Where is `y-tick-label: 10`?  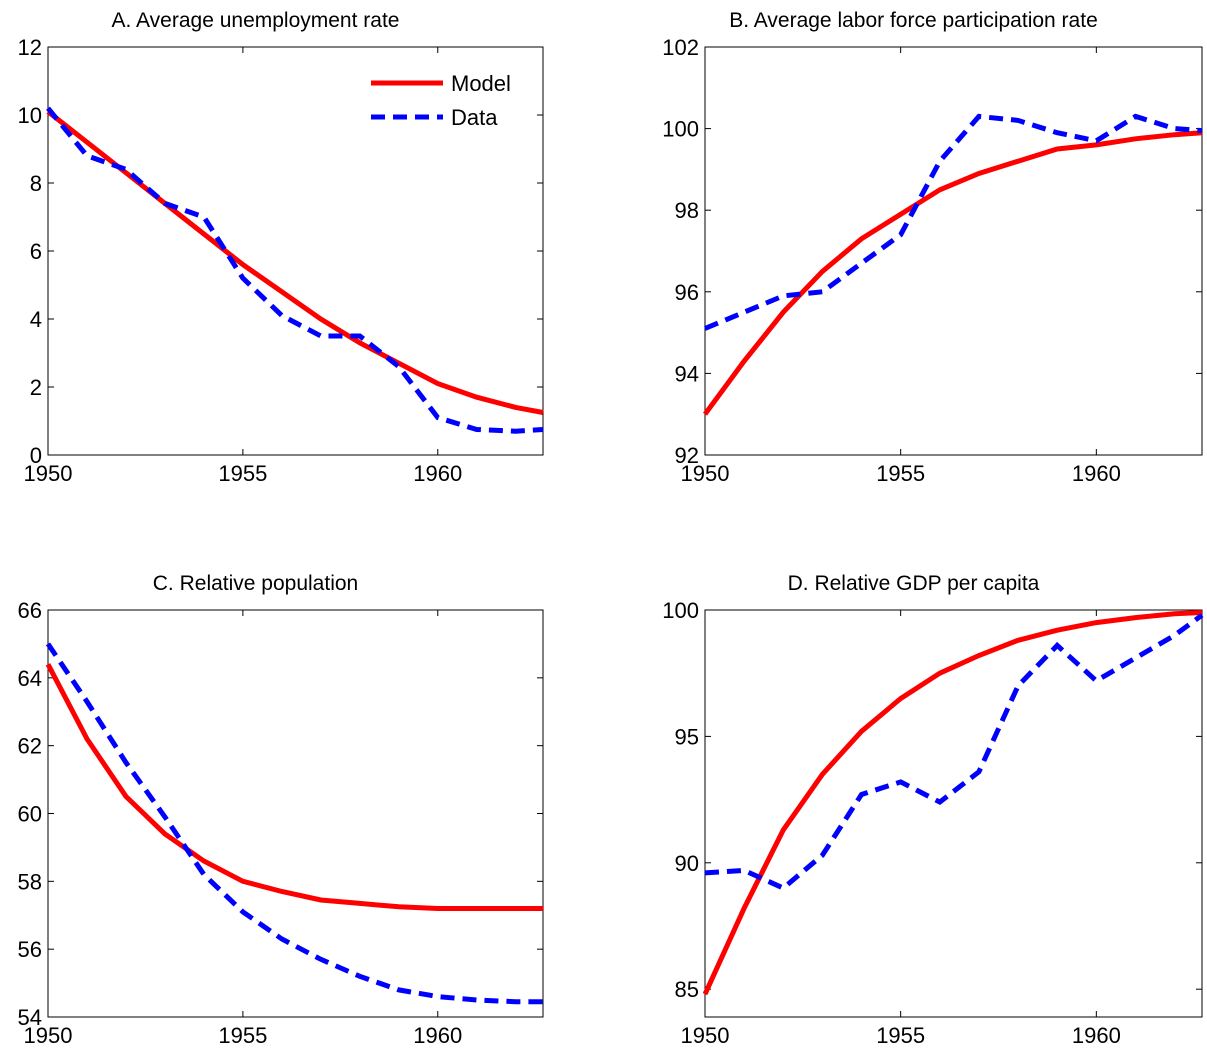
y-tick-label: 10 is located at coordinates (30, 115).